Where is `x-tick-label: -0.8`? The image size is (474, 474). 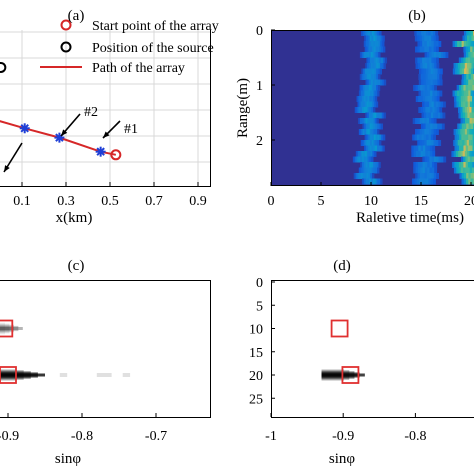
x-tick-label: -0.8 is located at coordinates (82, 436).